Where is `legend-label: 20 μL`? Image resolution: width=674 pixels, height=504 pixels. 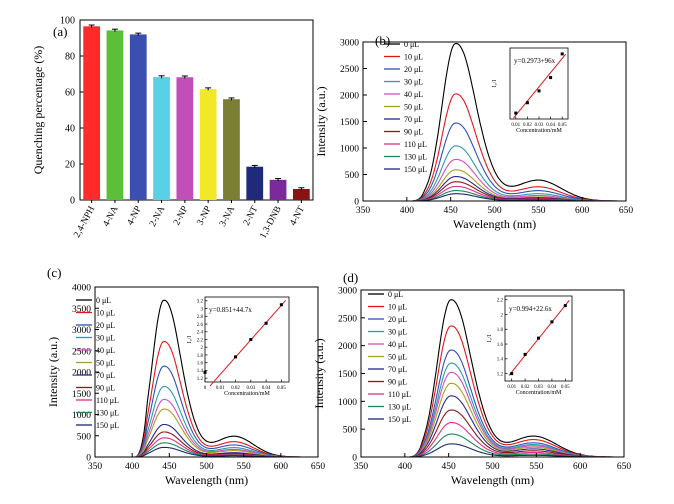 legend-label: 20 μL is located at coordinates (413, 69).